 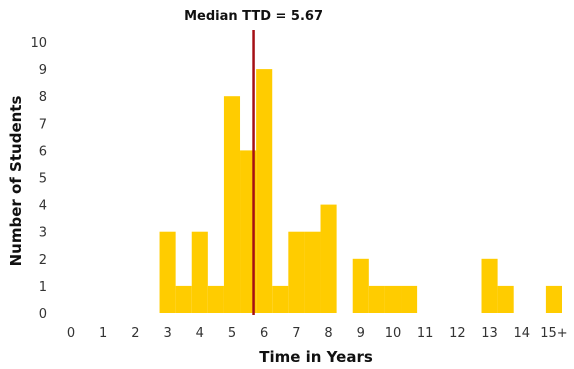 I want to click on x-tick-label: 3, so click(x=167, y=333).